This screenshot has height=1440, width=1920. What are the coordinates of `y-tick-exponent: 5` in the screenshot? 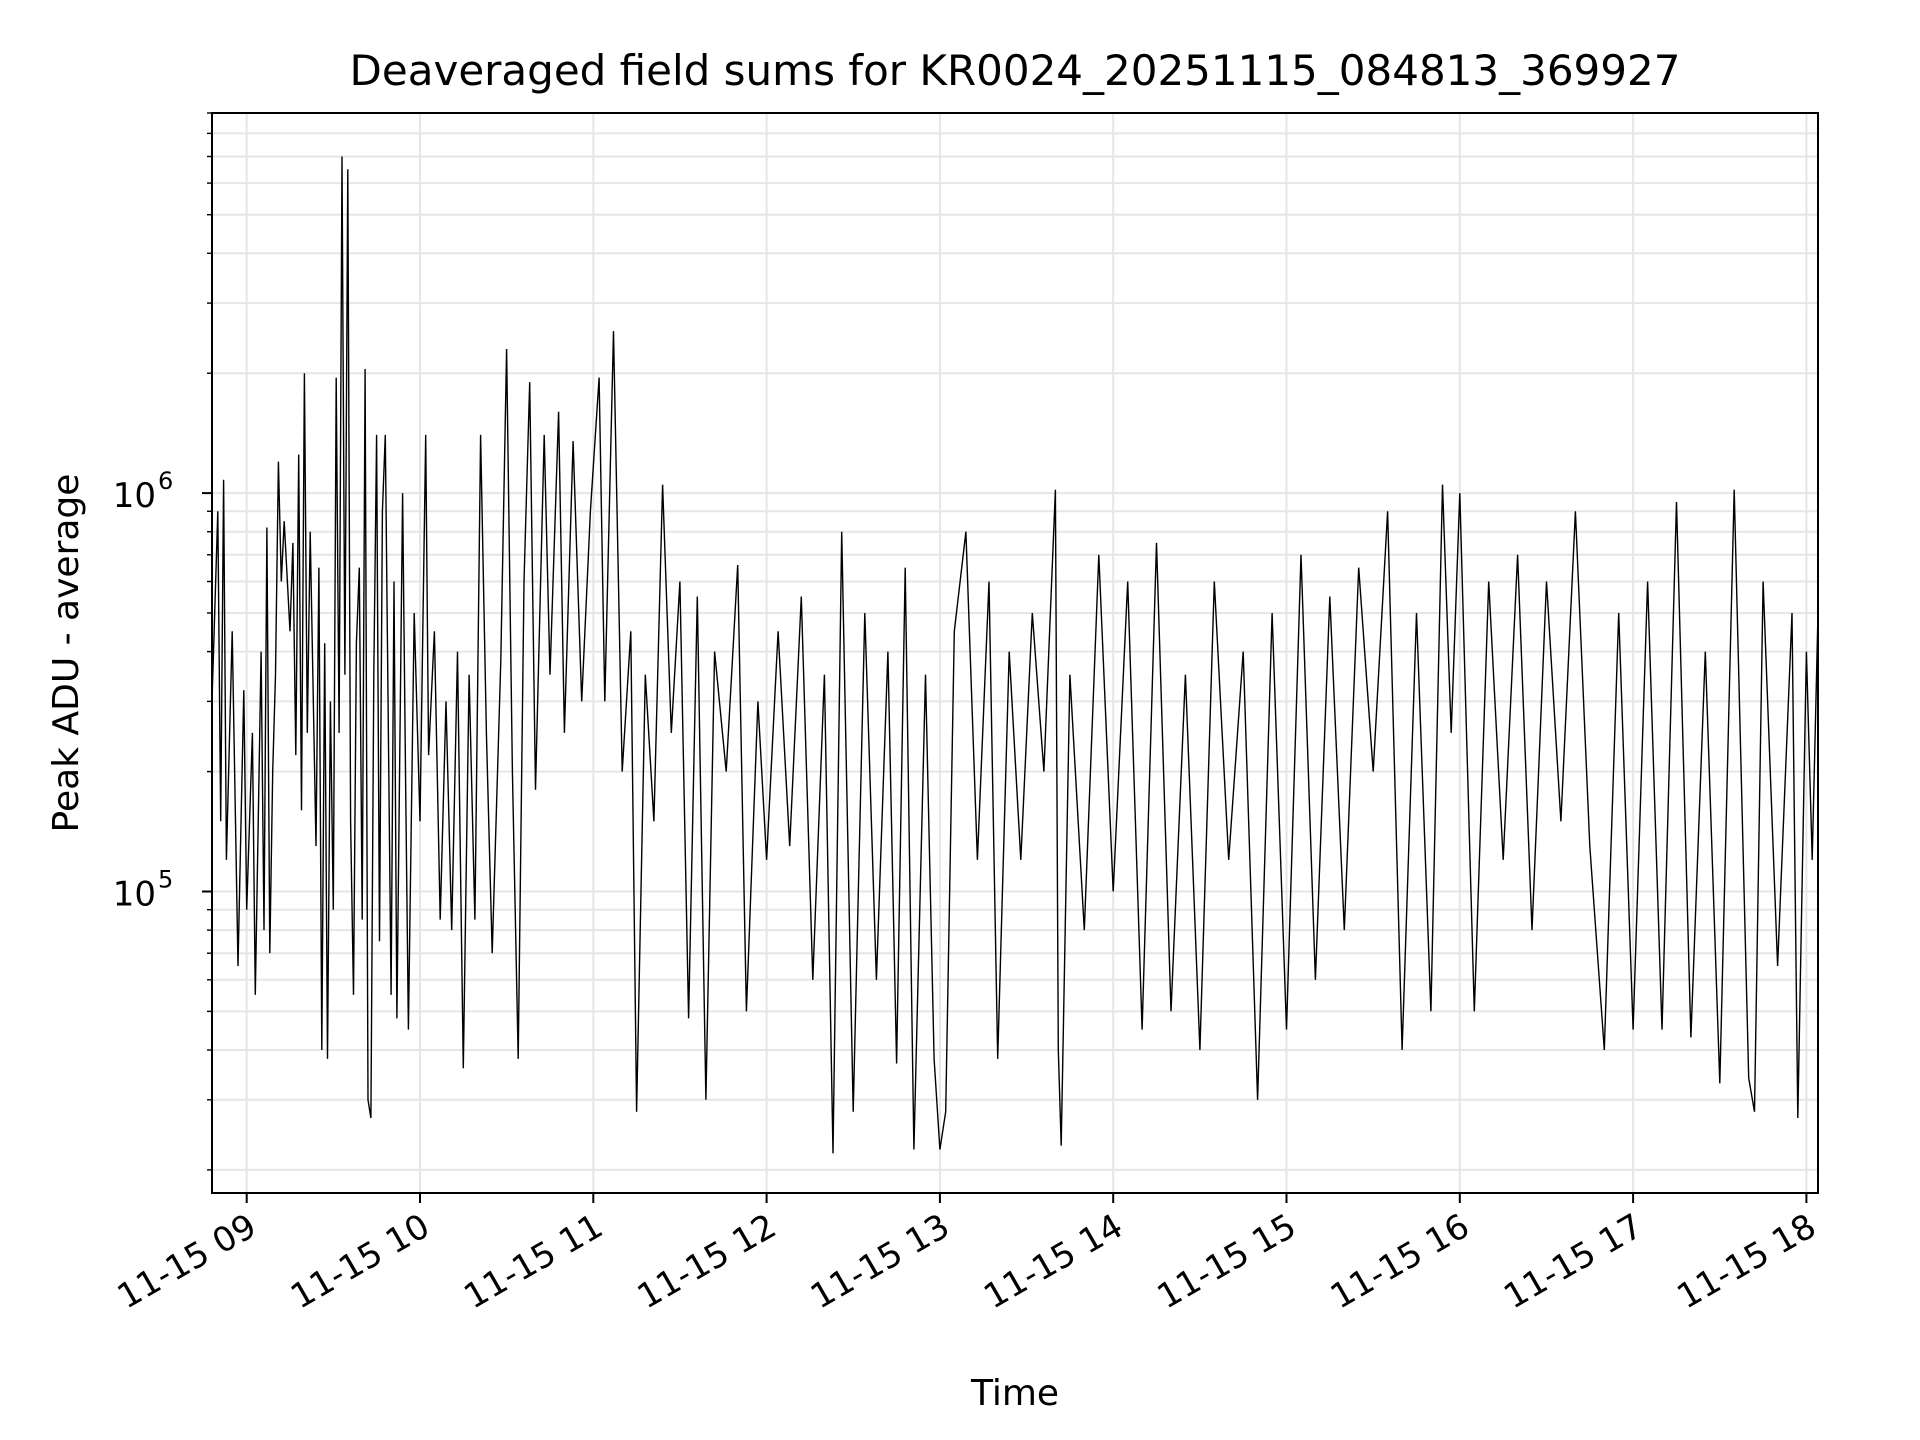 It's located at (165, 880).